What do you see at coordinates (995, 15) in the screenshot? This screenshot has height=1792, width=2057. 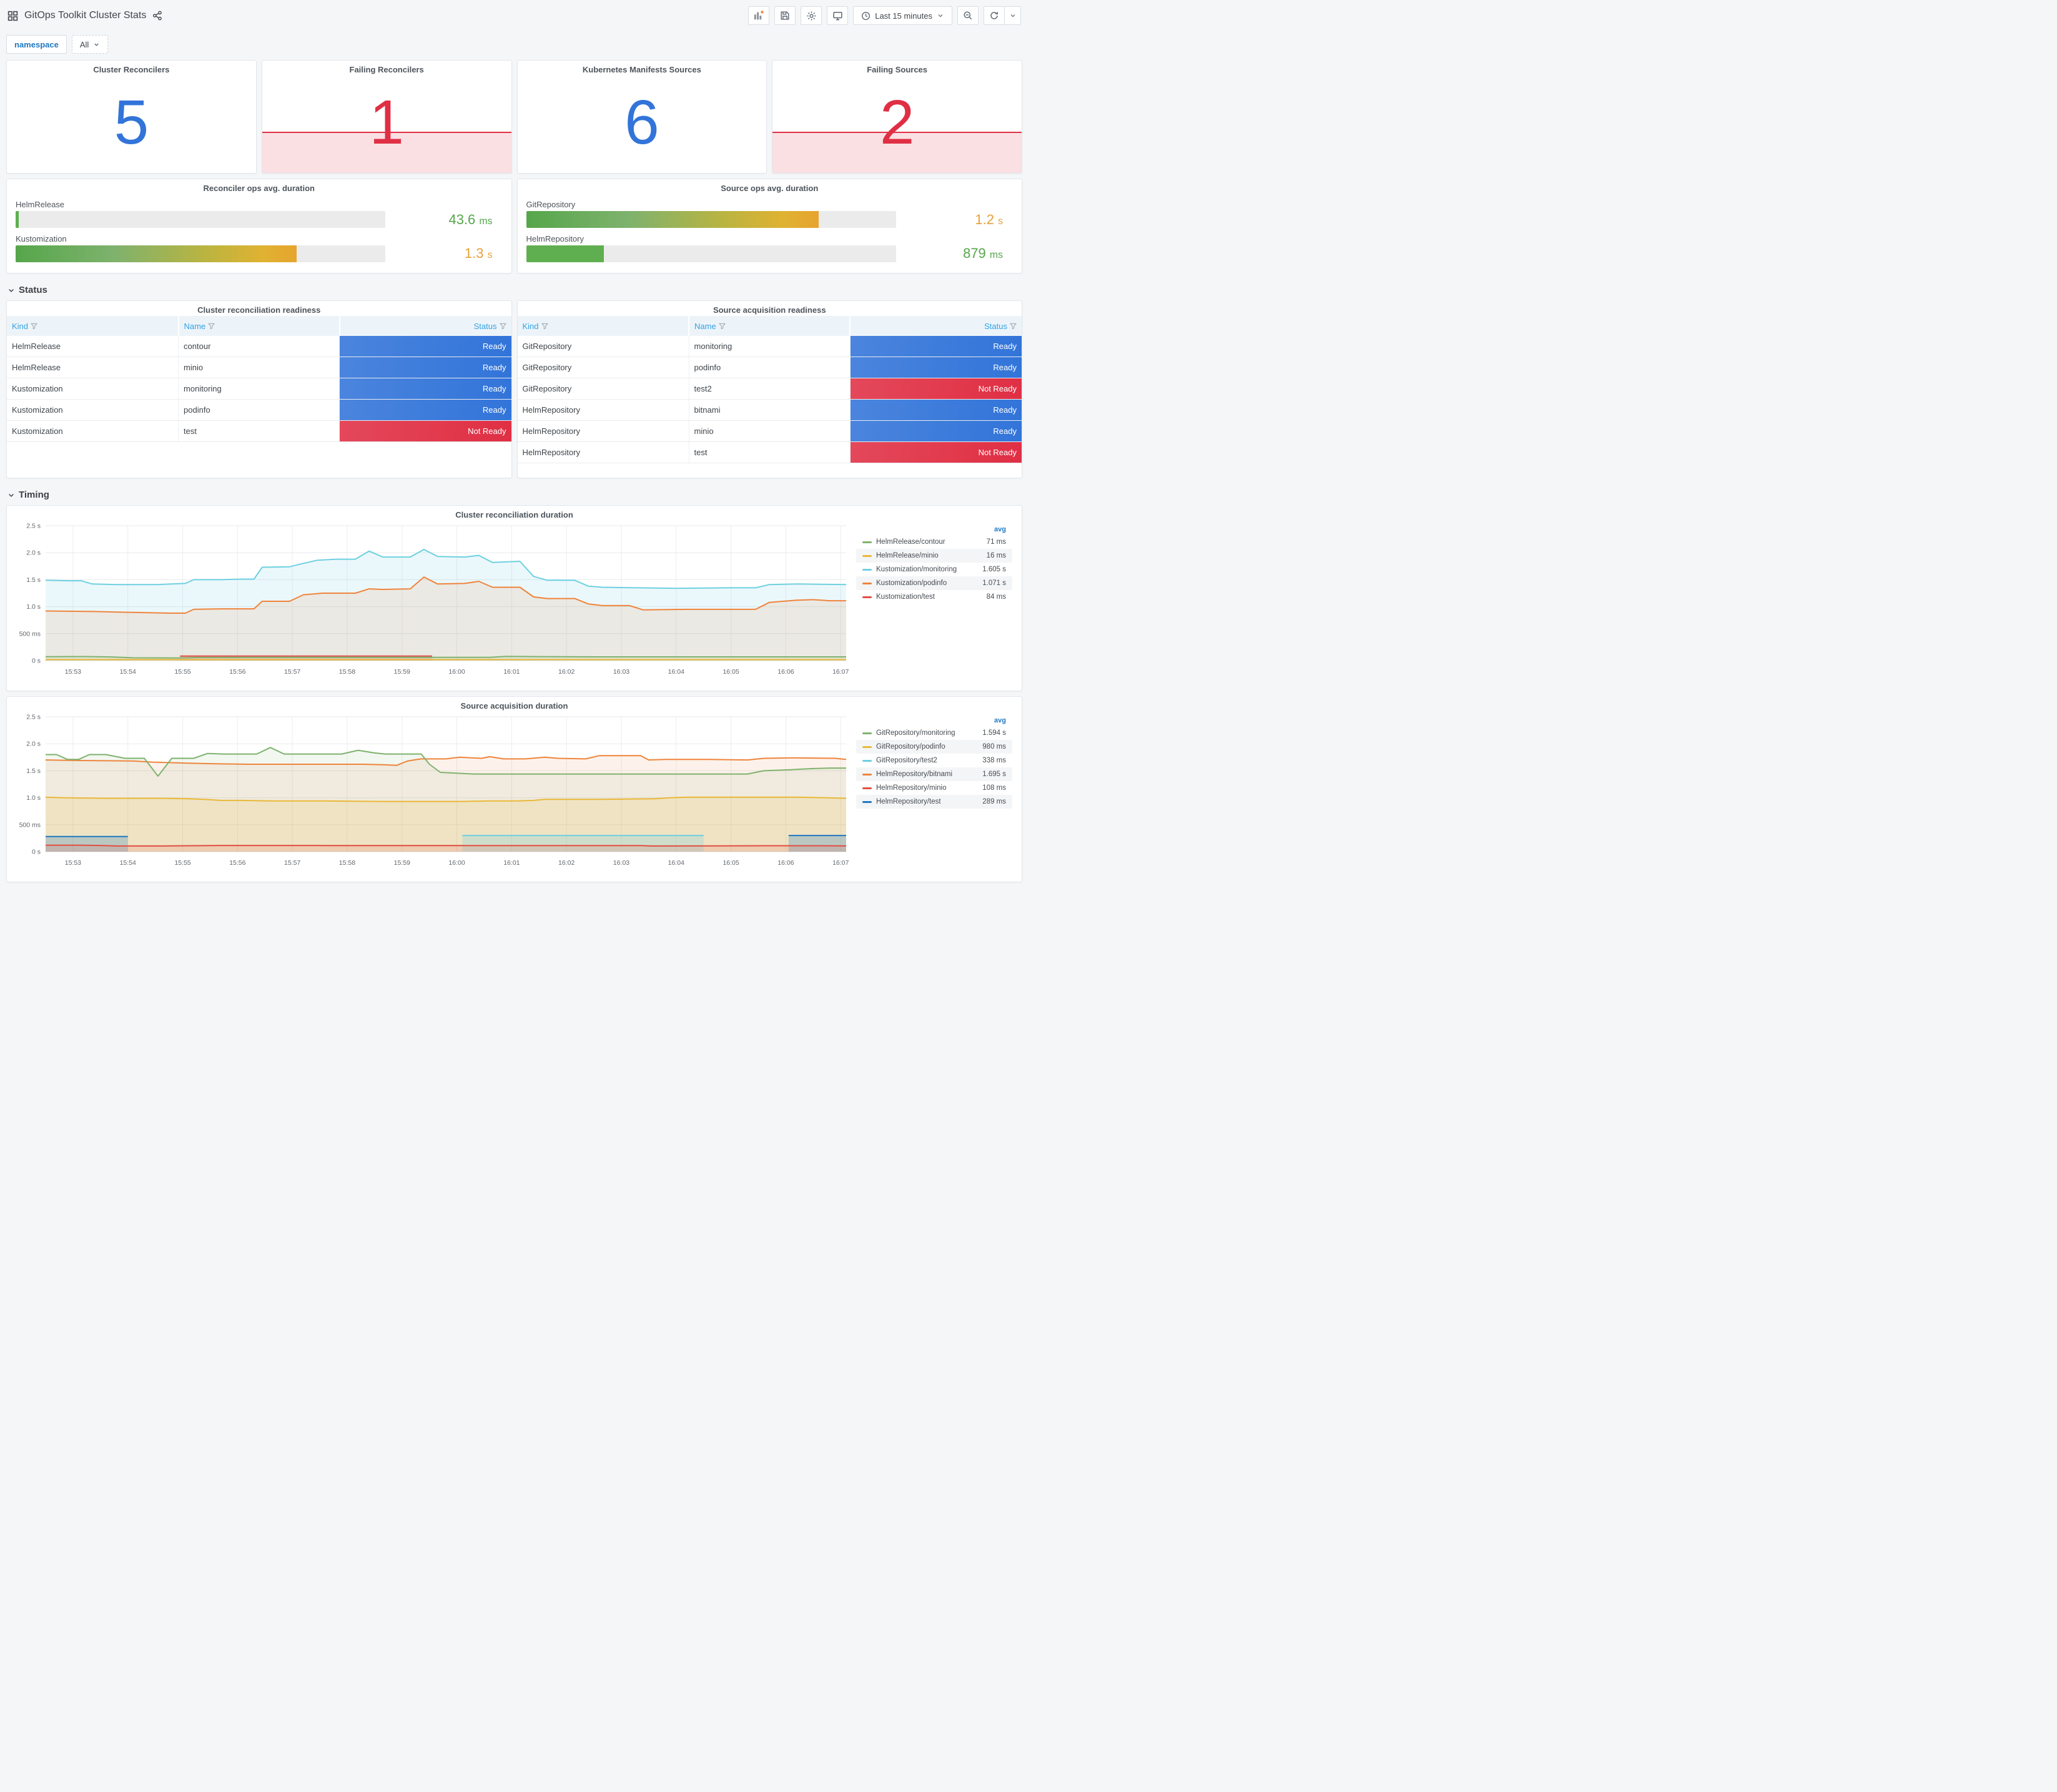 I see `refresh-button` at bounding box center [995, 15].